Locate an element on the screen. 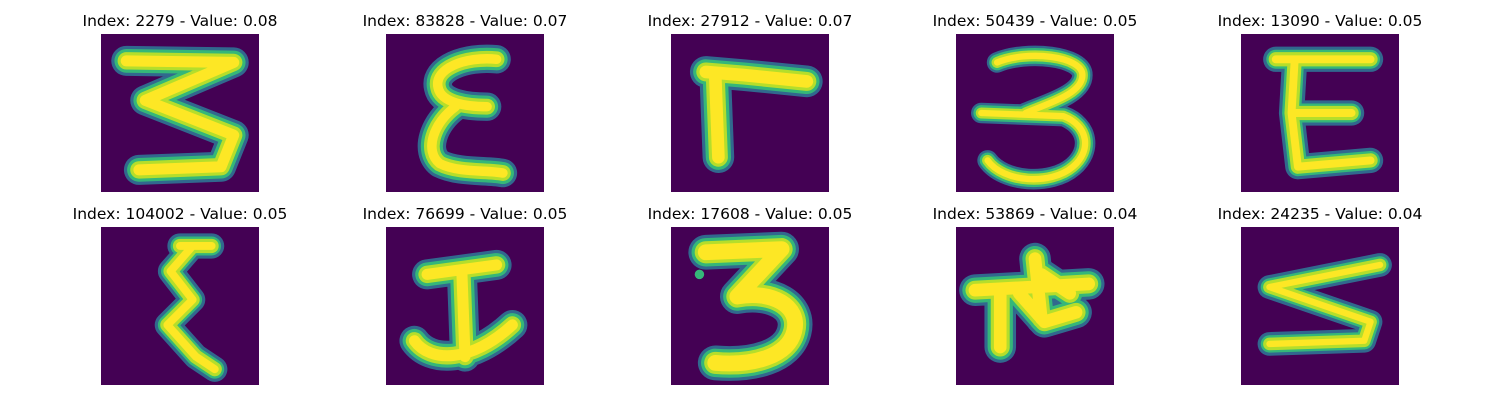  panel-title: Index: 27912 - Value: 0.07 is located at coordinates (750, 21).